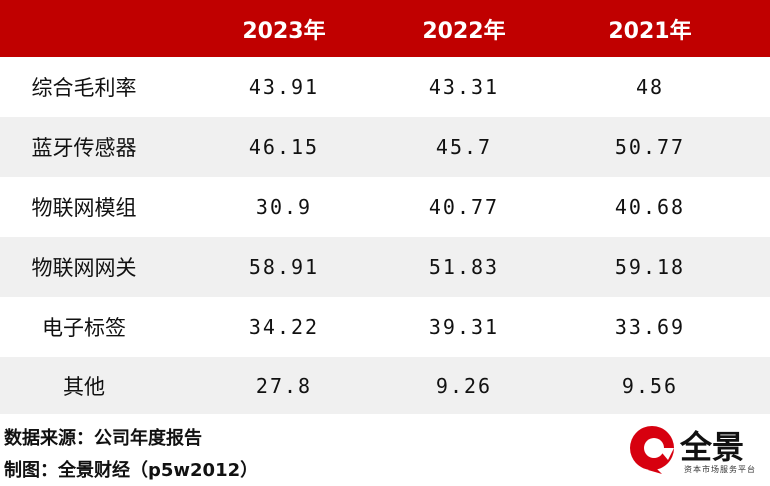 Image resolution: width=770 pixels, height=486 pixels. Describe the element at coordinates (385, 28) in the screenshot. I see `header-band` at that location.